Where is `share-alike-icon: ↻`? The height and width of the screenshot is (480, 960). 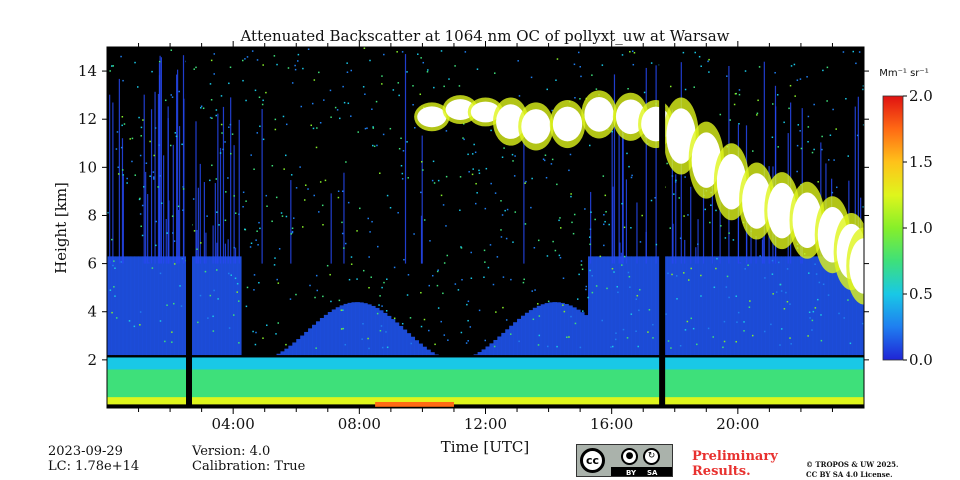
share-alike-icon: ↻ is located at coordinates (651, 456).